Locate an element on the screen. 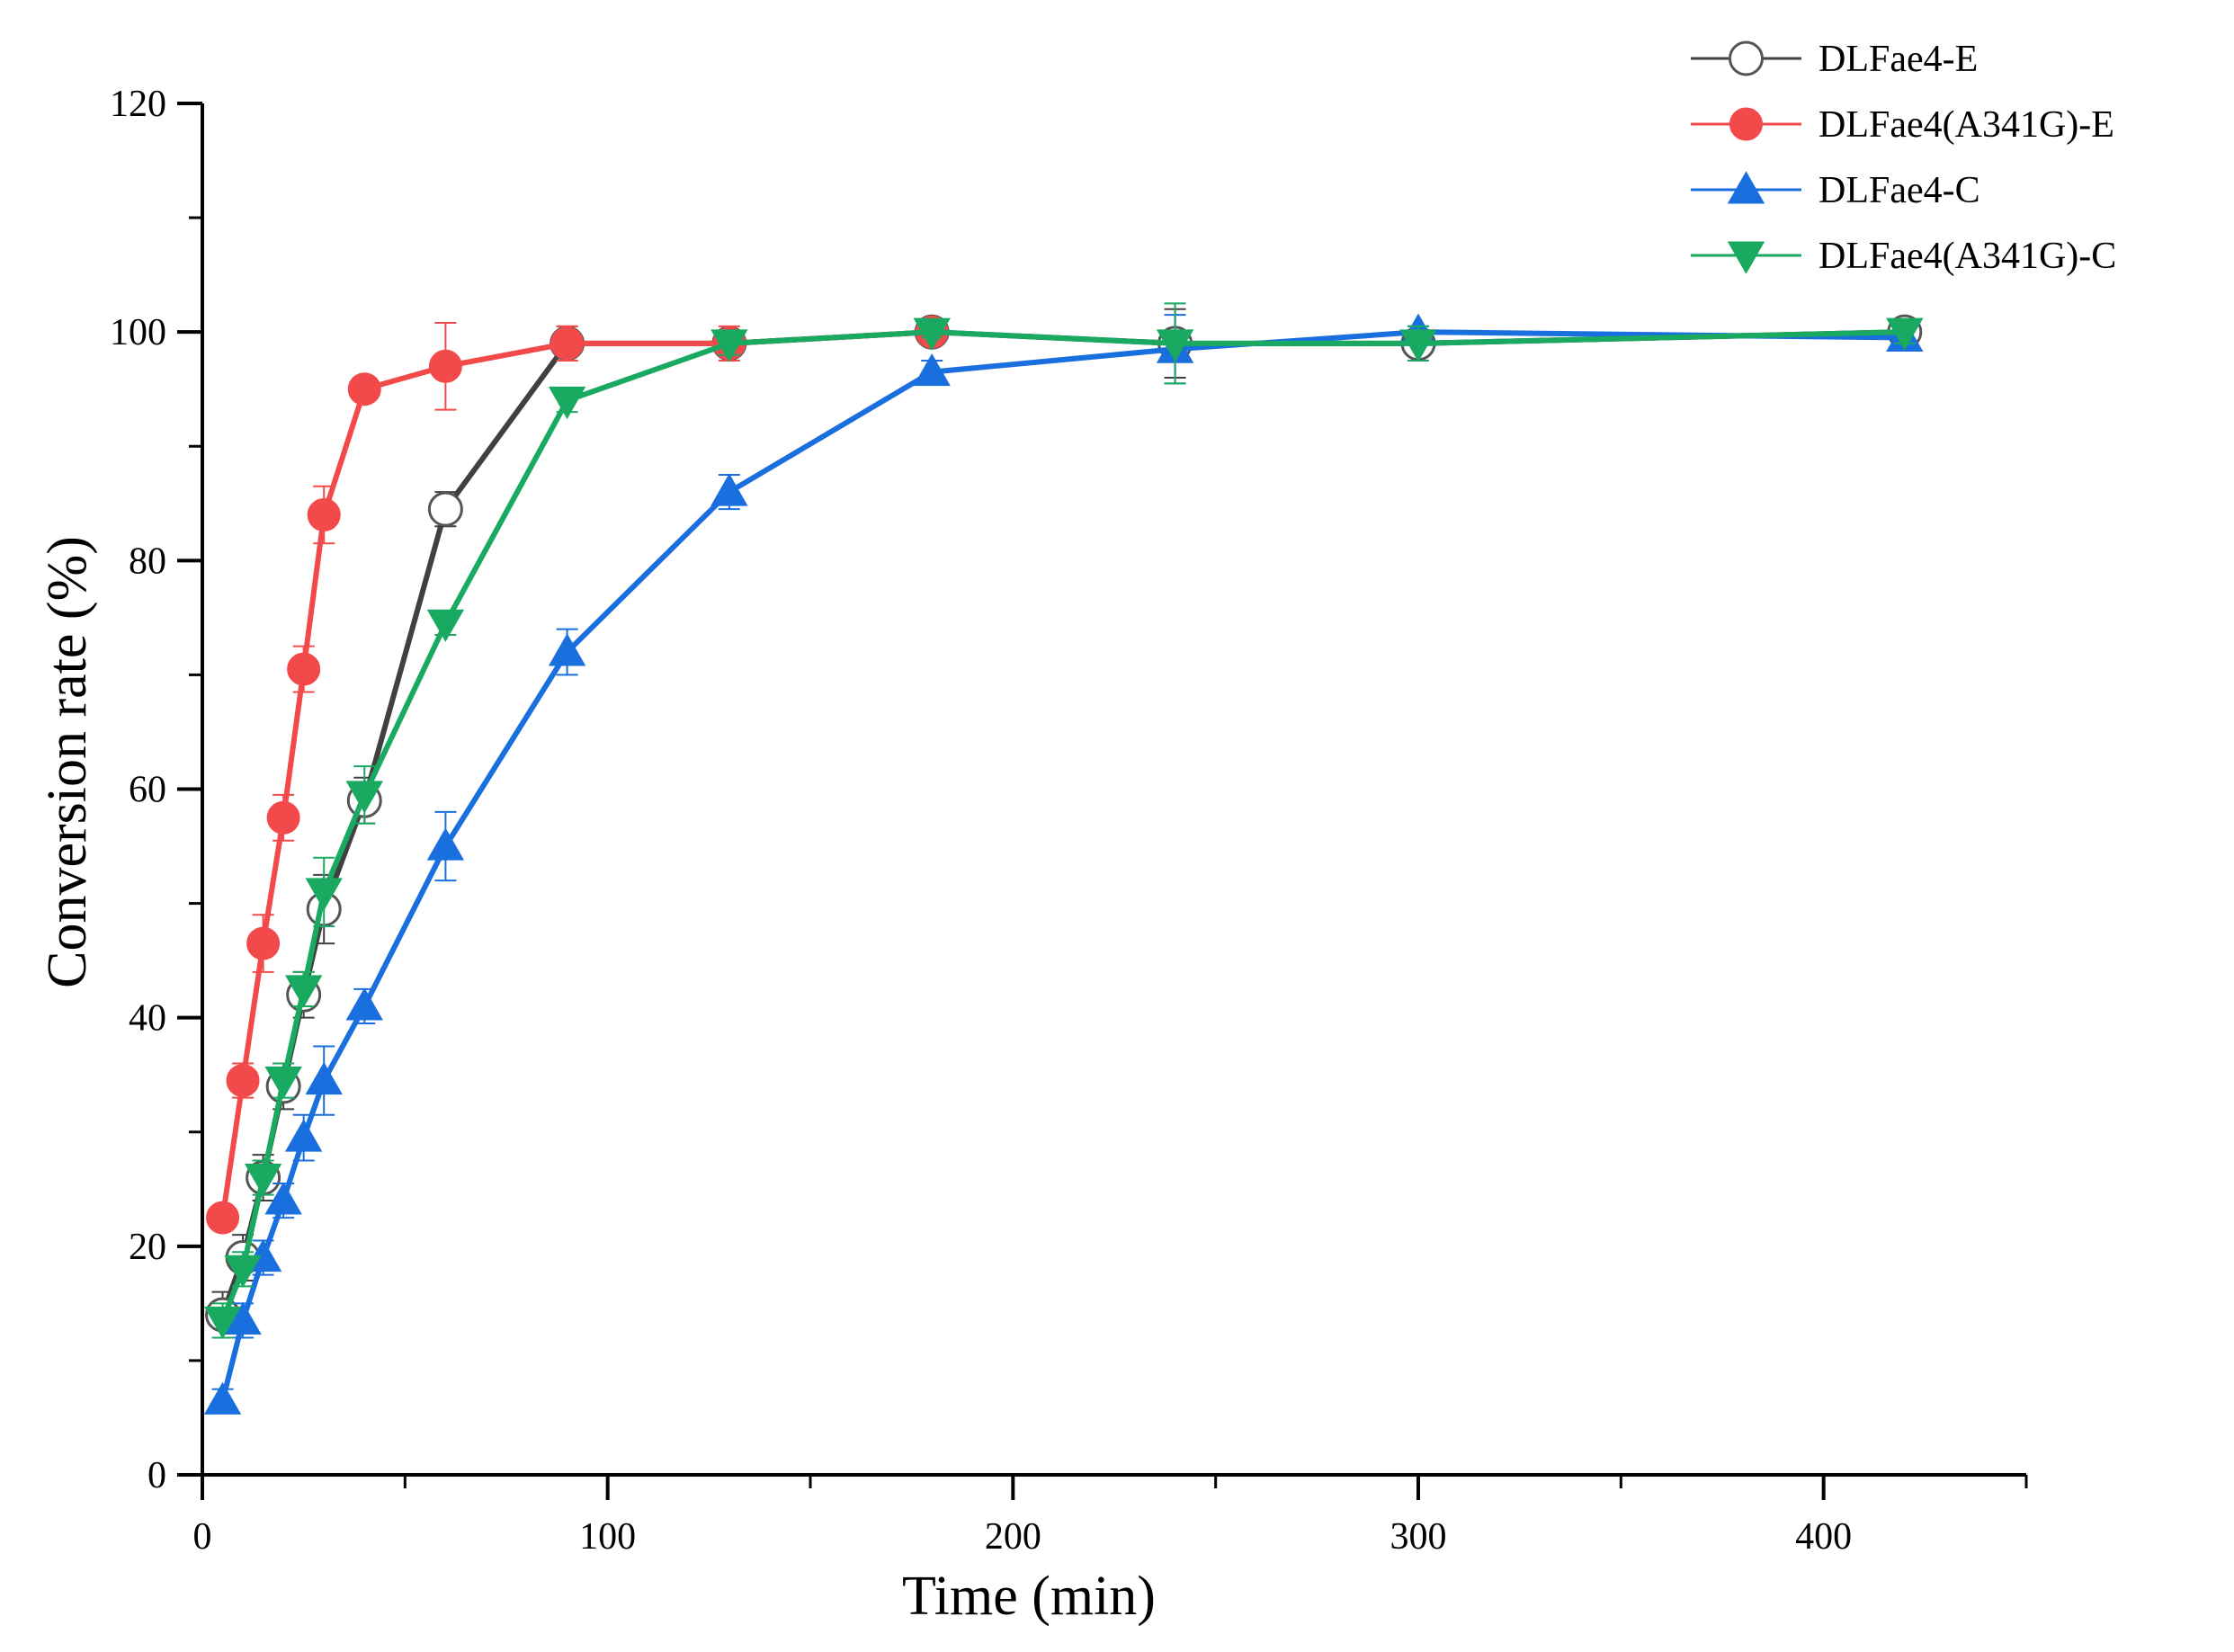 The height and width of the screenshot is (1652, 2234). y-tick-label: 40 is located at coordinates (147, 1019).